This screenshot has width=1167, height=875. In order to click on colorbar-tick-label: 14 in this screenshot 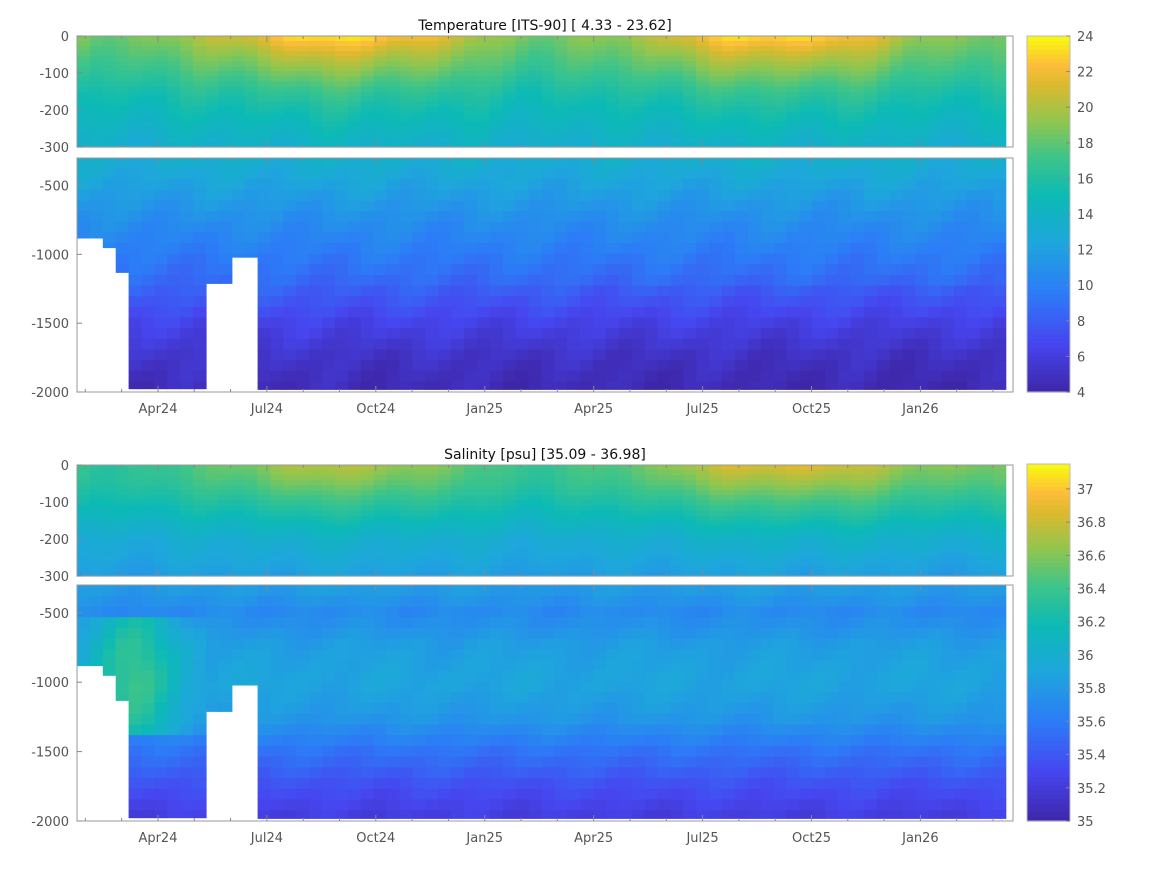, I will do `click(1085, 215)`.